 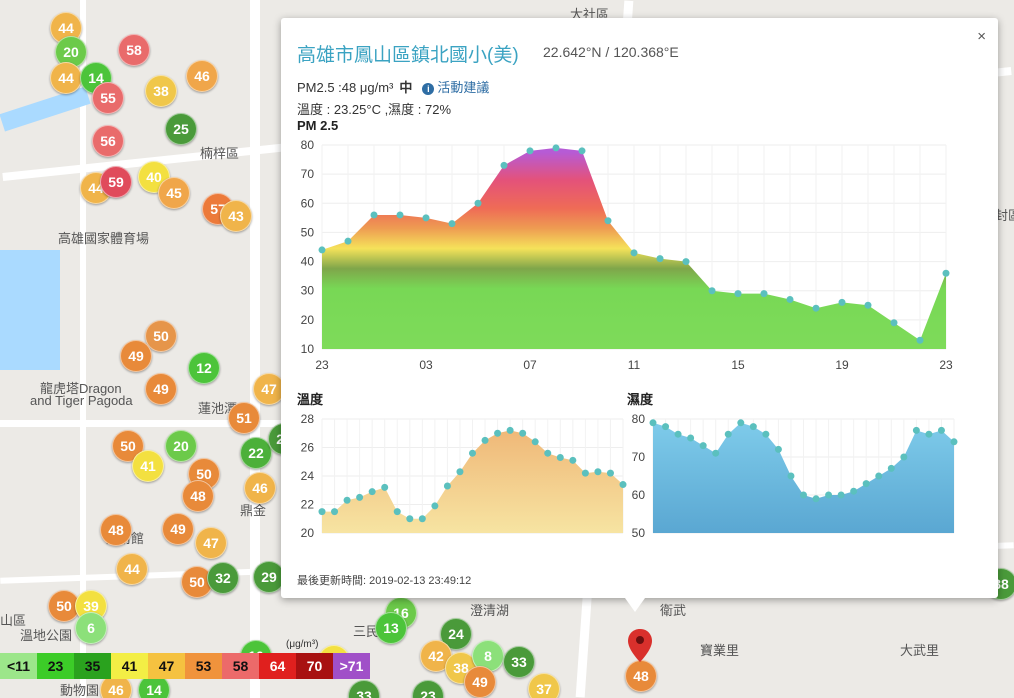 I want to click on legend-item: 58, so click(x=240, y=666).